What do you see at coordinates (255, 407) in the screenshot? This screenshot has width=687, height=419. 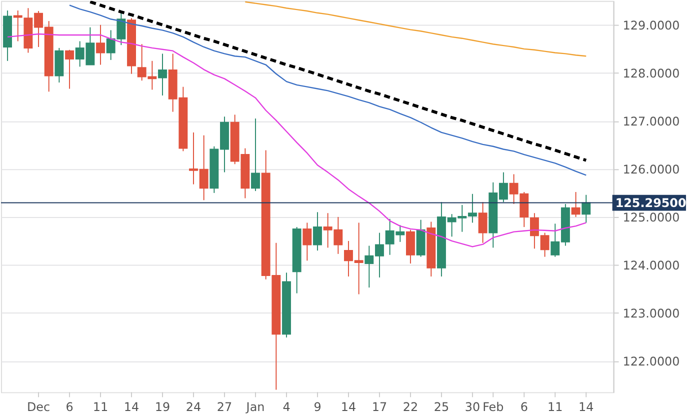 I see `x-tick-label: Jan` at bounding box center [255, 407].